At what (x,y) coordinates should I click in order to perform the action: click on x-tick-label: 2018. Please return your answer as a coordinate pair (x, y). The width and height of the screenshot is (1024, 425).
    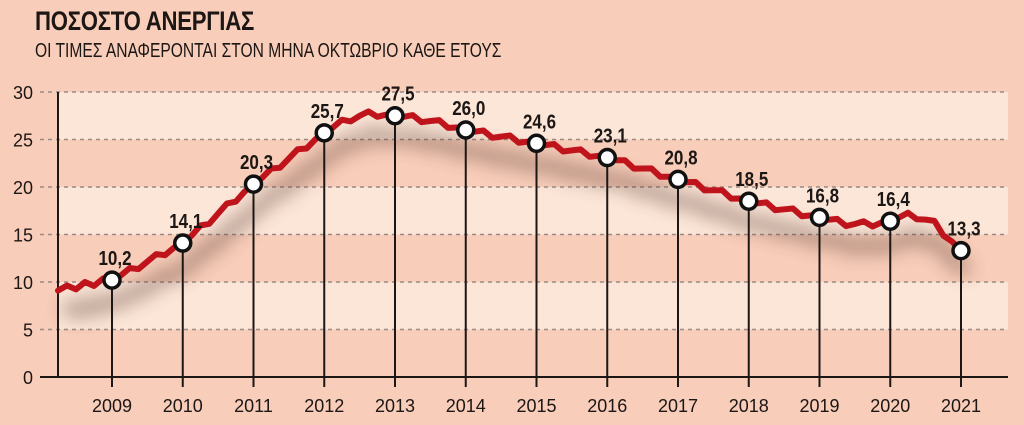
    Looking at the image, I should click on (749, 406).